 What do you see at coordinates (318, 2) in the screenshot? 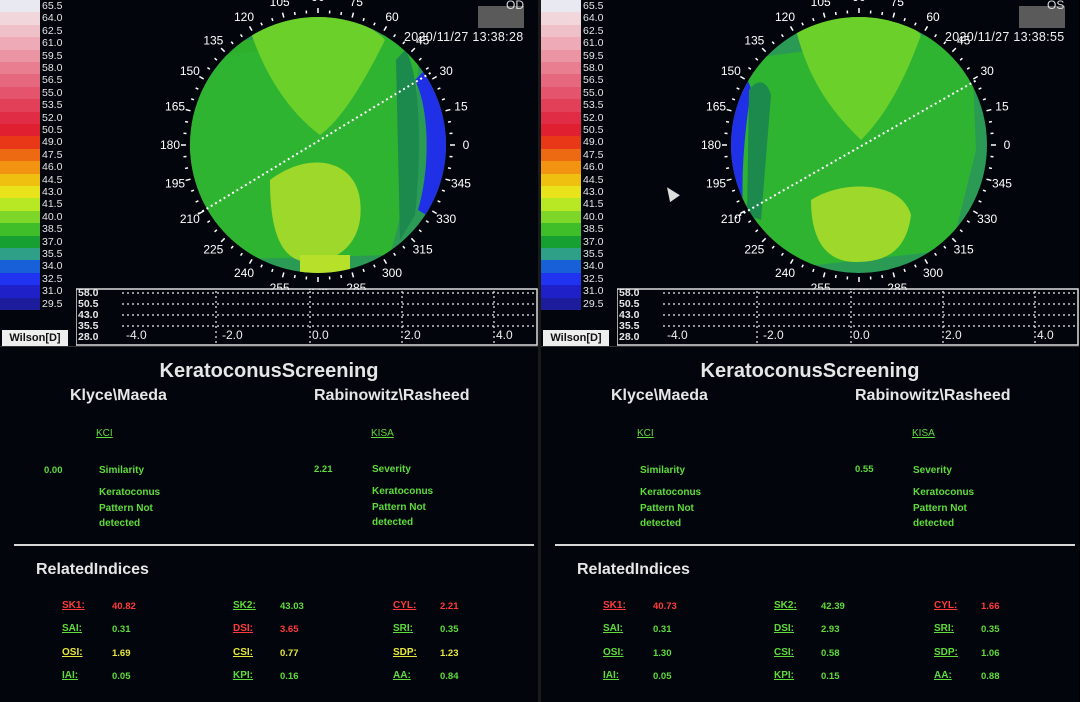
I see `angle-label: 90` at bounding box center [318, 2].